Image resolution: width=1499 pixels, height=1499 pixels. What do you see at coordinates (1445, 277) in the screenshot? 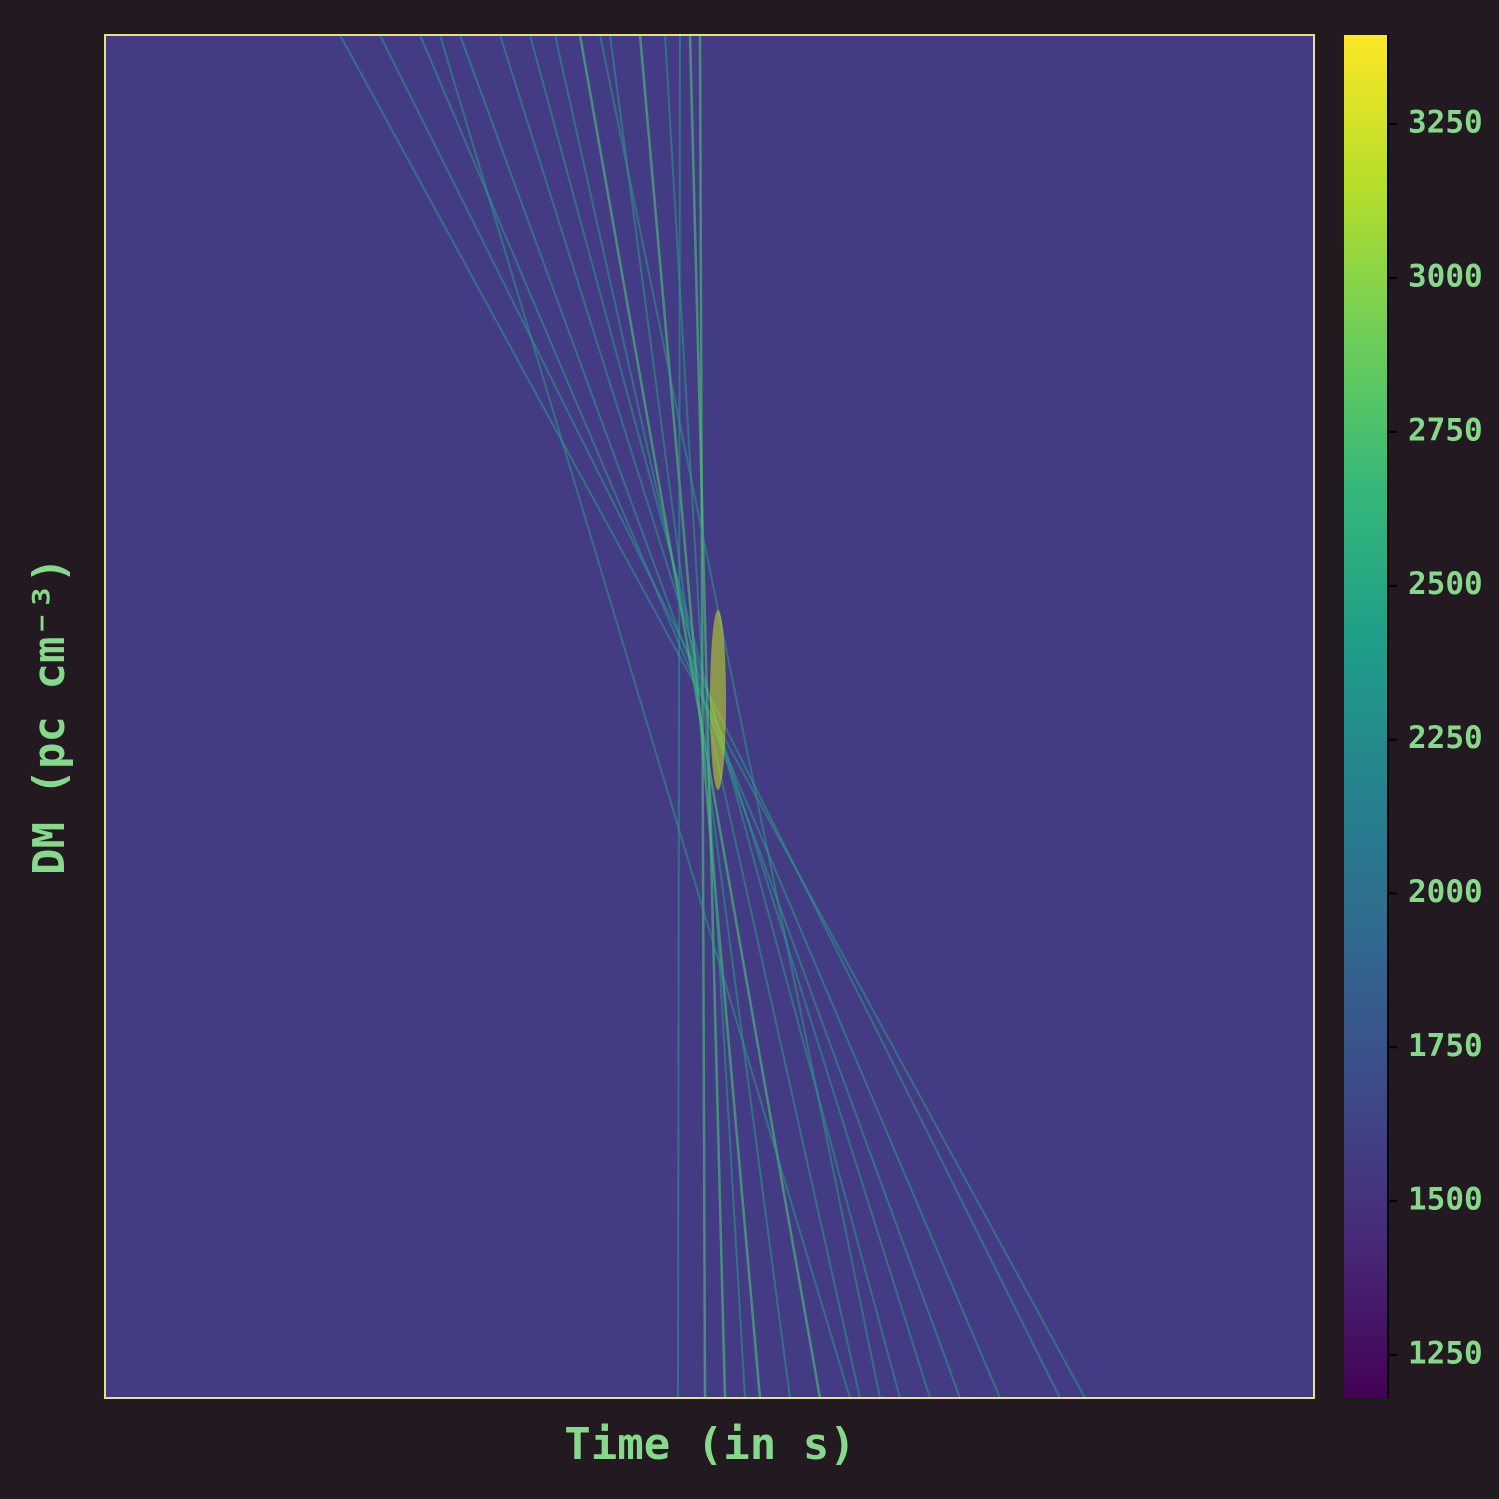
I see `colorbar-tick-label: 3000` at bounding box center [1445, 277].